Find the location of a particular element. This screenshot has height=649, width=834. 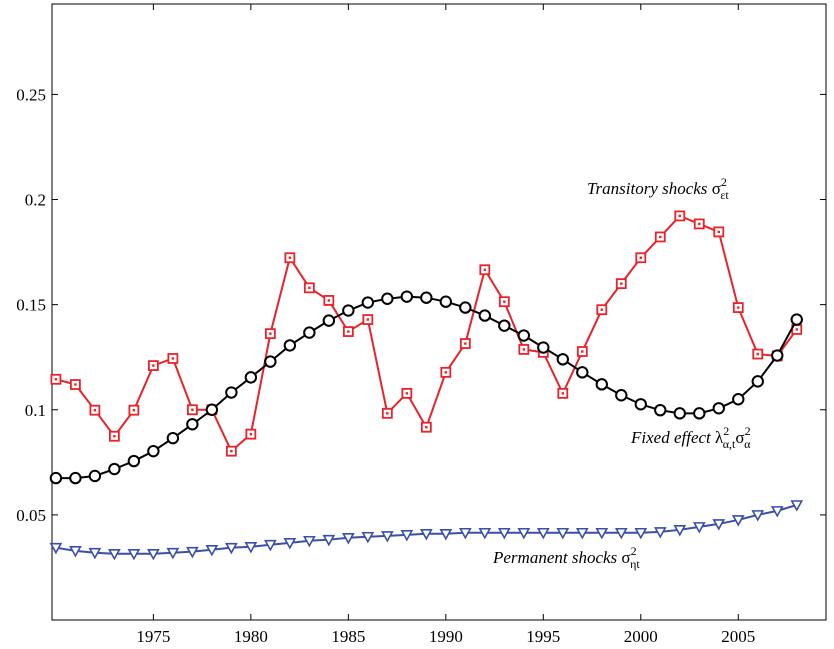

annotation-part: Transitory shocks is located at coordinates (649, 188).